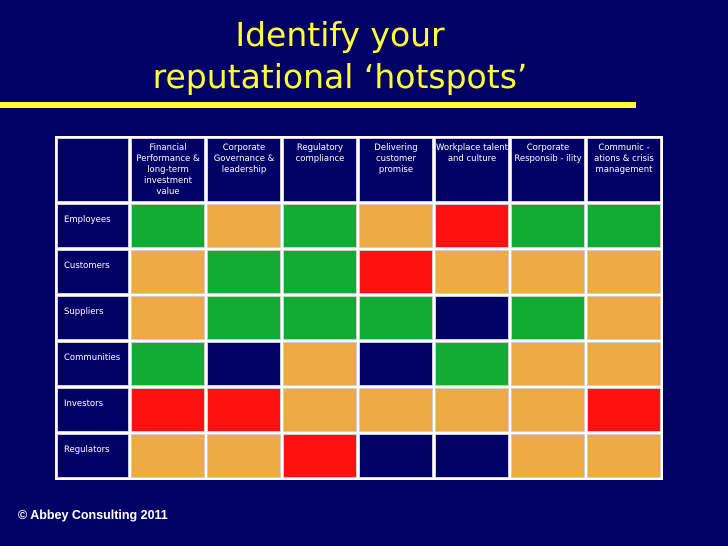 This screenshot has height=546, width=728. Describe the element at coordinates (320, 170) in the screenshot. I see `column-header: Regulatory compliance` at that location.